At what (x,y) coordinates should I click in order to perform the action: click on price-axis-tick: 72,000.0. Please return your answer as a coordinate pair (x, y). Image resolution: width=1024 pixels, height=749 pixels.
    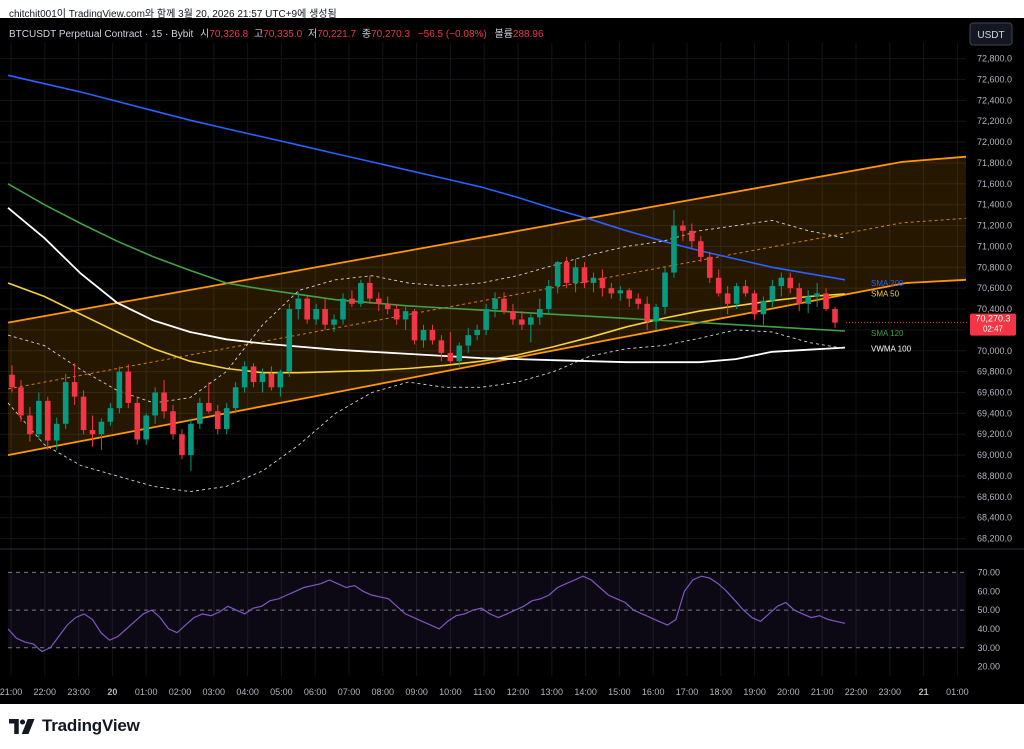
    Looking at the image, I should click on (994, 142).